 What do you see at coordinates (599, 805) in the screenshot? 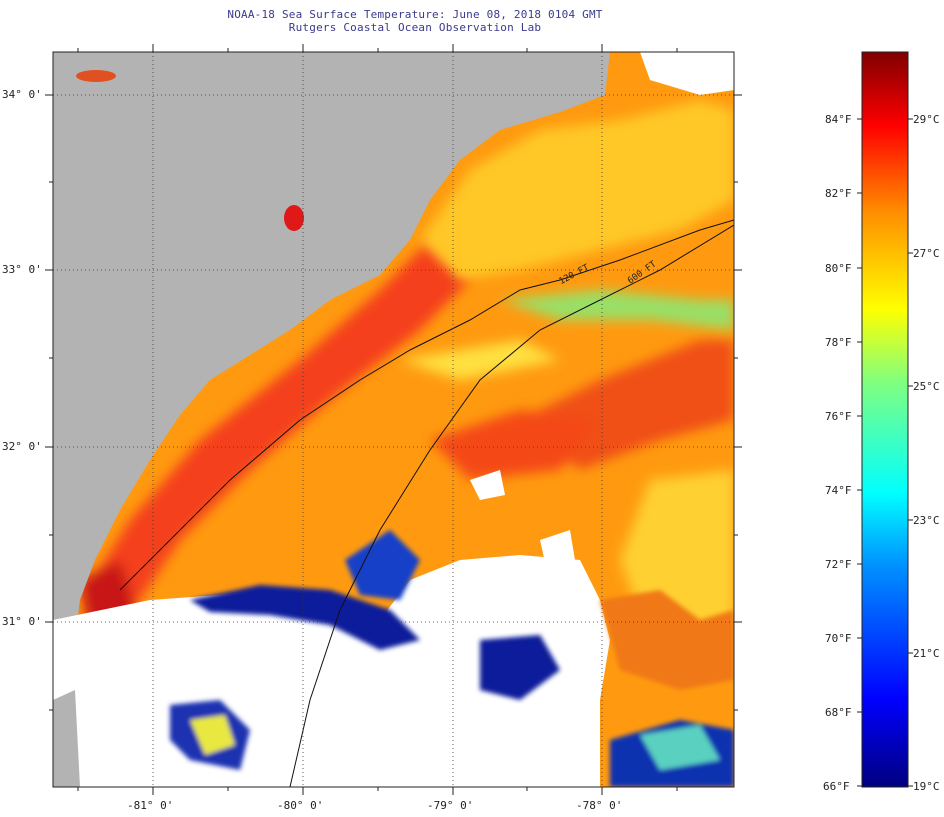
I see `lon-label: -78° 0'` at bounding box center [599, 805].